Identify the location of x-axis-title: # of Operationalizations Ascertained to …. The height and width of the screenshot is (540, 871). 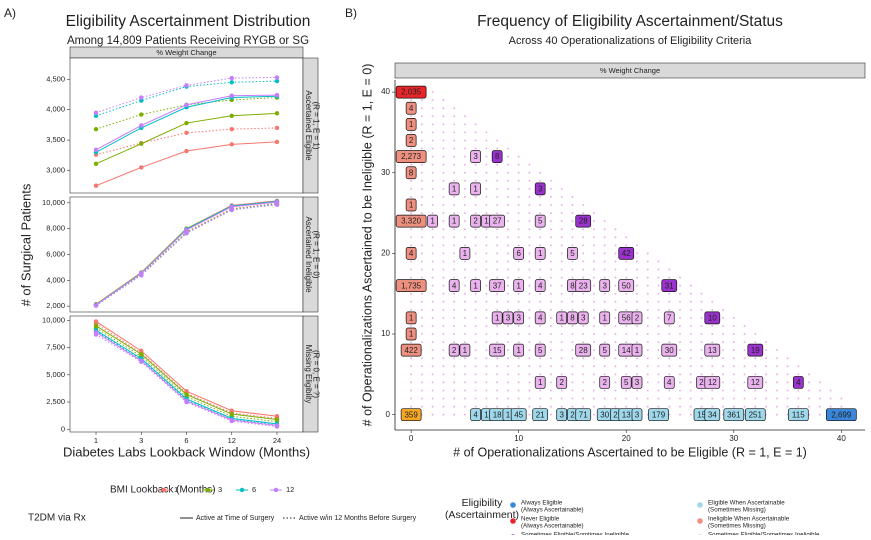
(630, 452).